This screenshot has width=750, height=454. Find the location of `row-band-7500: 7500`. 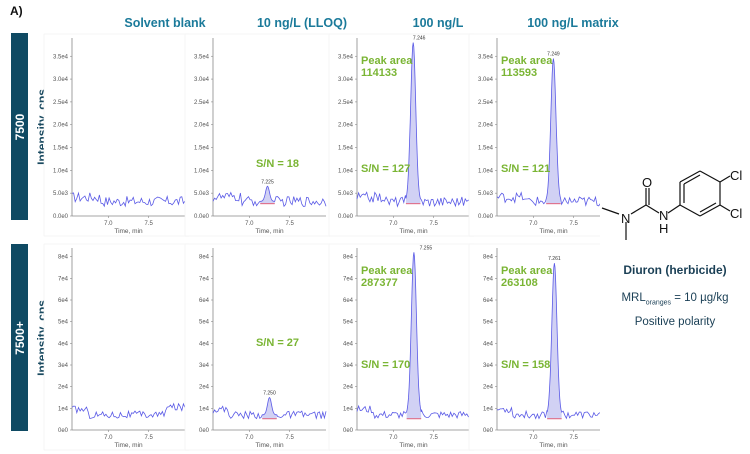

row-band-7500: 7500 is located at coordinates (19, 126).